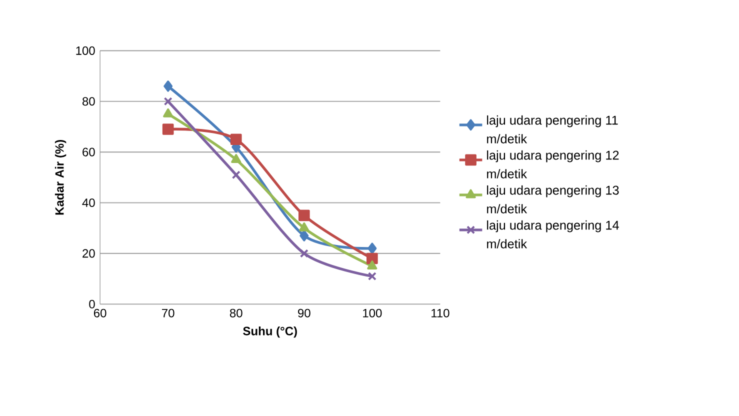 The image size is (739, 416). What do you see at coordinates (236, 313) in the screenshot?
I see `x-tick-label: 80` at bounding box center [236, 313].